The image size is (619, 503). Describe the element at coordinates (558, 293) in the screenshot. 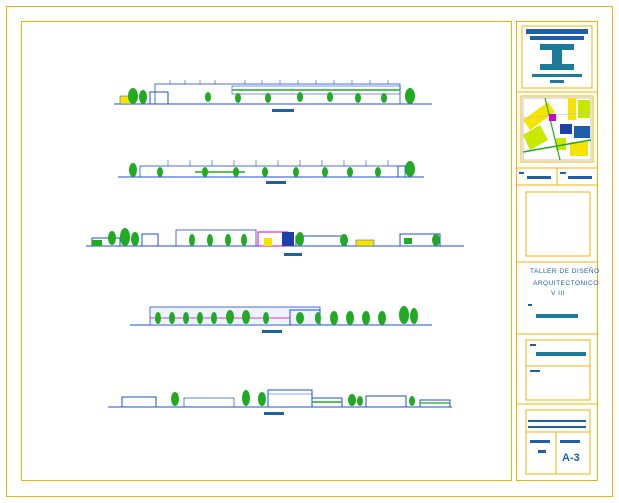

I see `course-title-line3: V III` at that location.